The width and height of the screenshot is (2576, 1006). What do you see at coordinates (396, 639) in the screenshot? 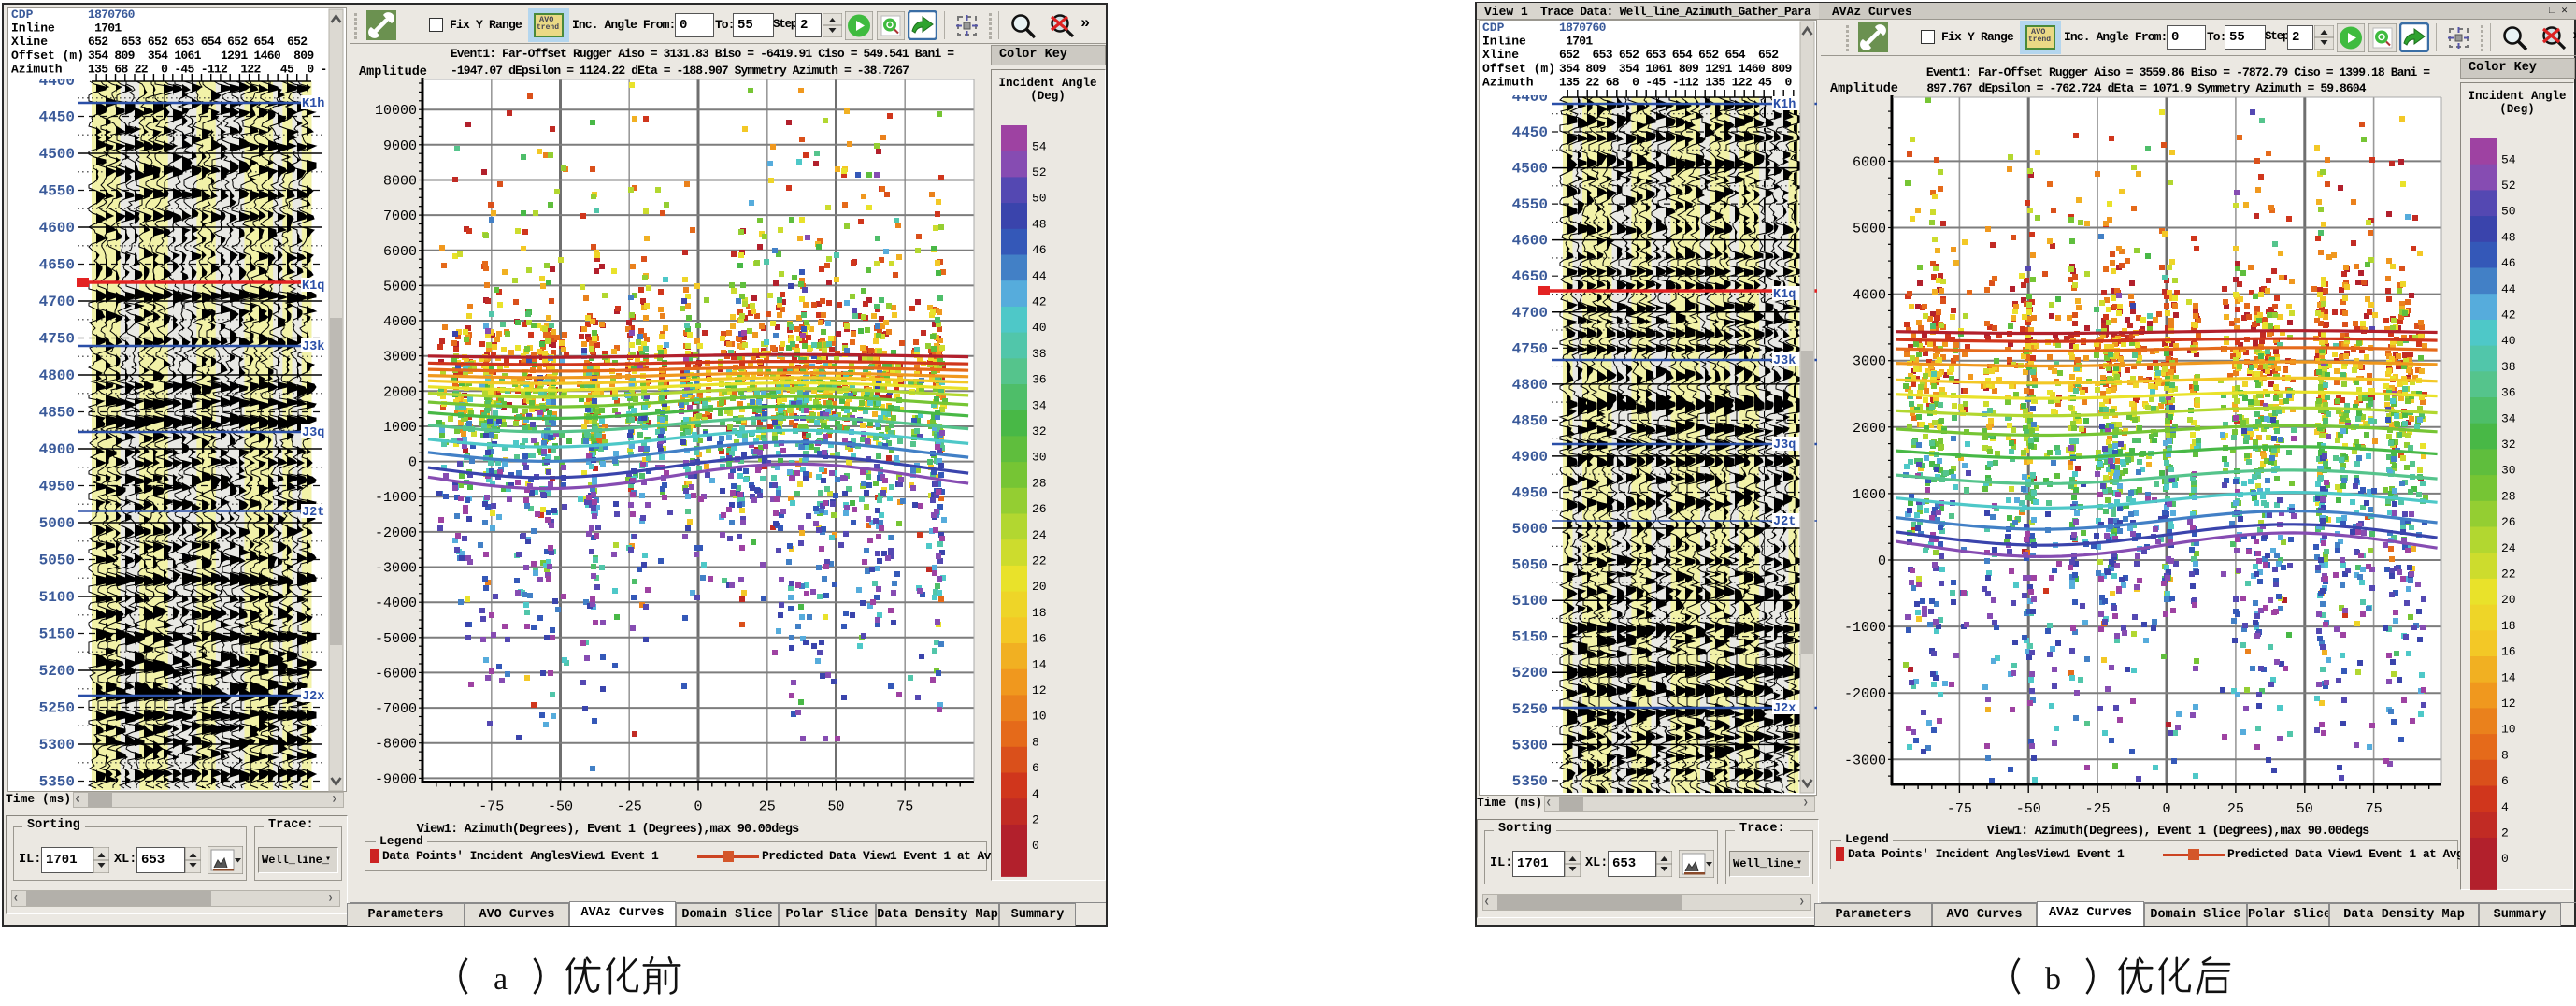
I see `svg-text: -5000` at bounding box center [396, 639].